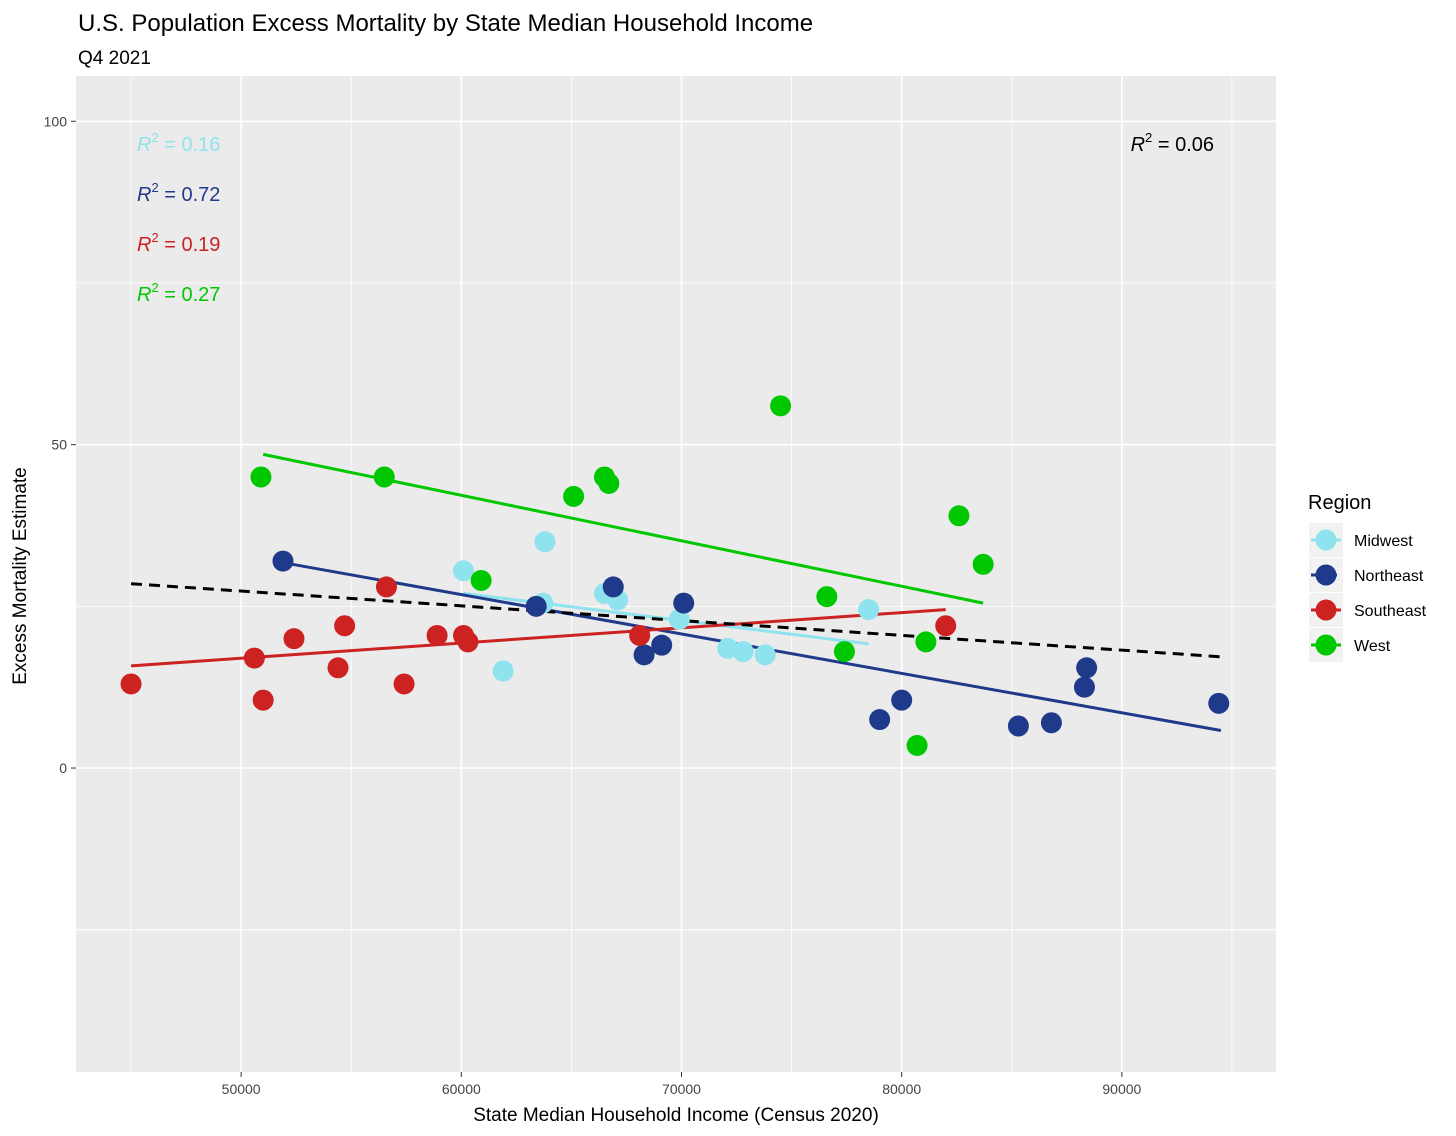 The image size is (1456, 1136). What do you see at coordinates (178, 143) in the screenshot?
I see `r2-label-midwest: R2 = 0.16` at bounding box center [178, 143].